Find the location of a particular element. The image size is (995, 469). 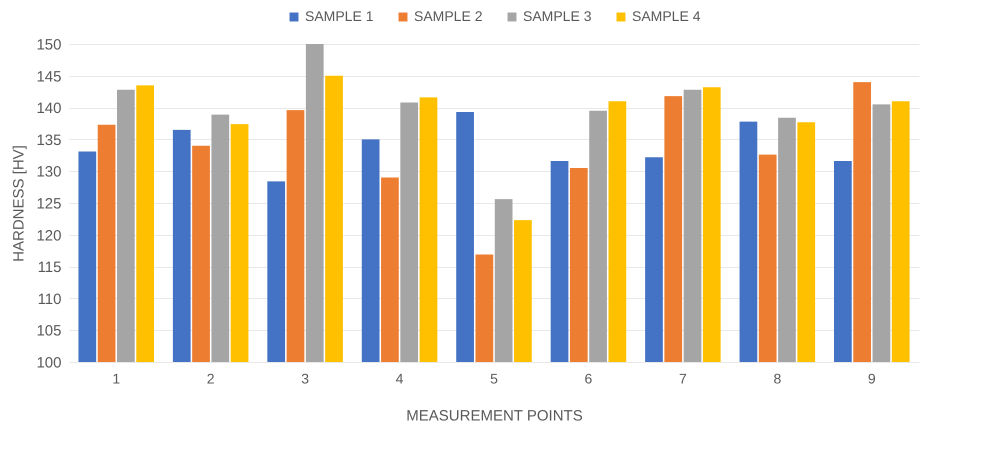

y-tick-label: 110 is located at coordinates (50, 299).